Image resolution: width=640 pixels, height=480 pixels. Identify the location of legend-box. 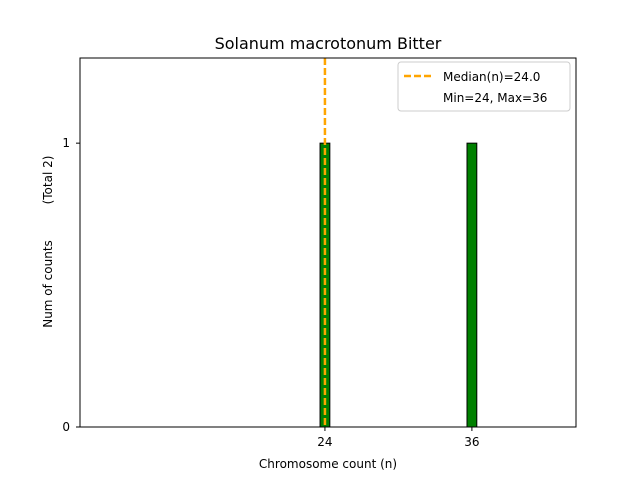
(484, 86).